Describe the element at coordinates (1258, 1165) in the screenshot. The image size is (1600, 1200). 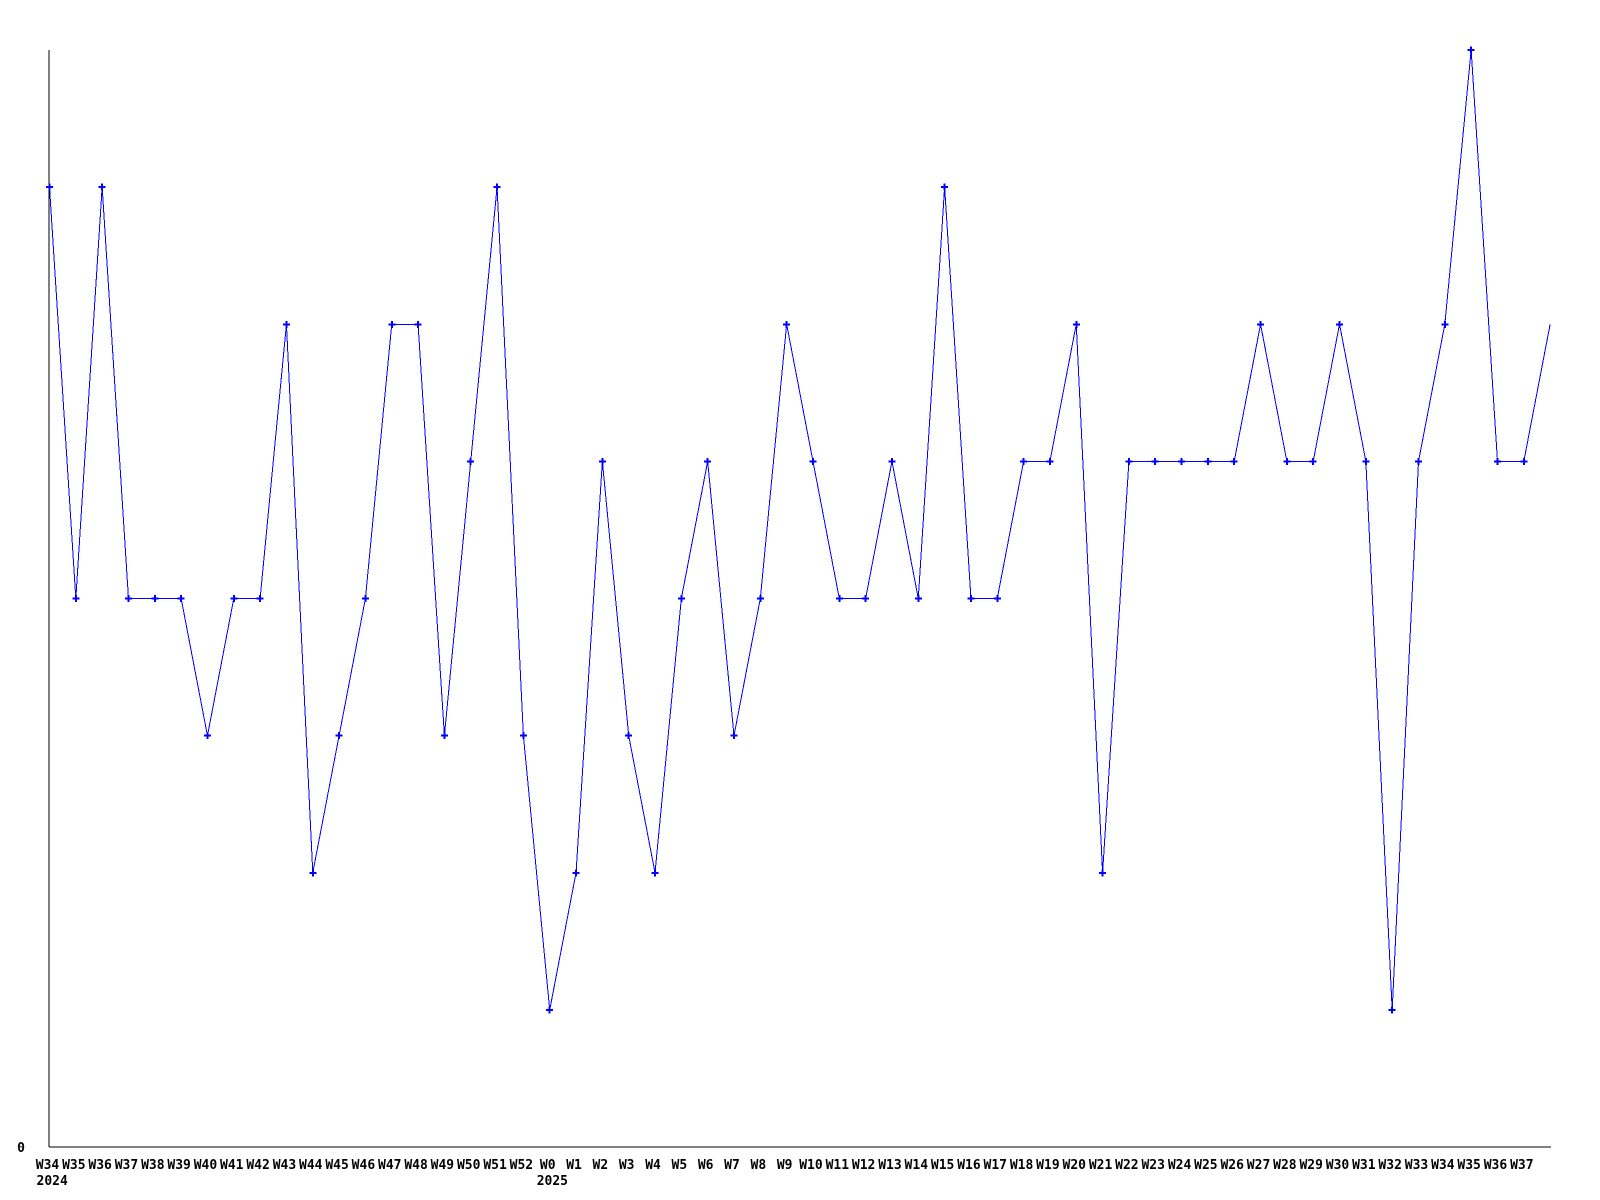
I see `x-tick-label: W27` at that location.